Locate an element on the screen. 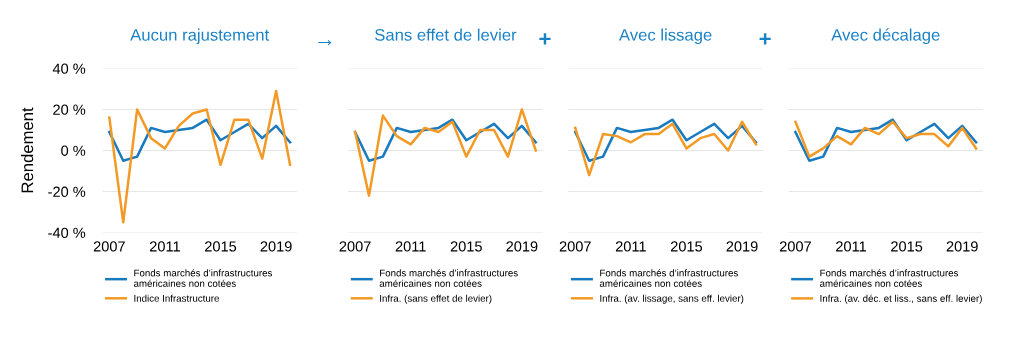 The height and width of the screenshot is (342, 1024). y-tick-label: 0 % is located at coordinates (73, 150).